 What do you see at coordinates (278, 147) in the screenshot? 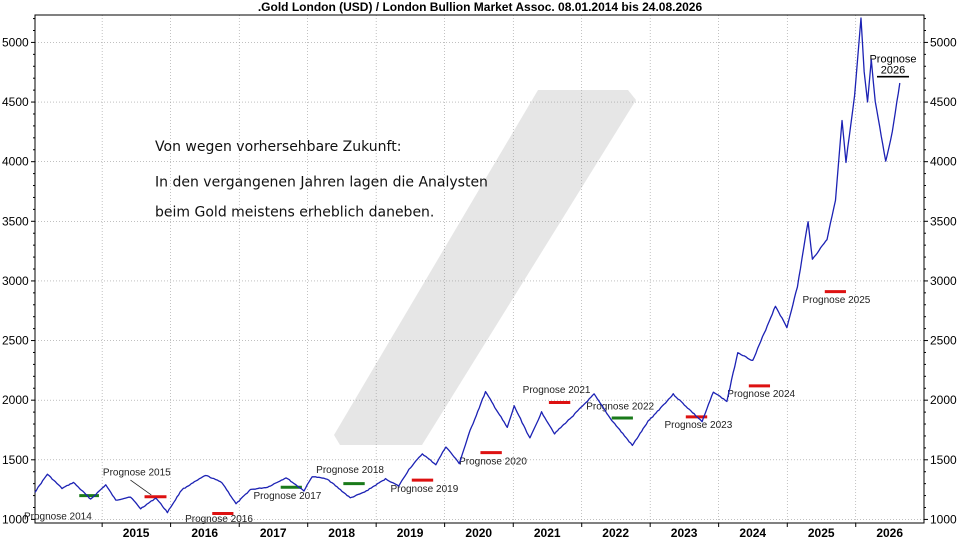
I see `annotation-line: Von wegen vorhersehbare Zukunft:` at bounding box center [278, 147].